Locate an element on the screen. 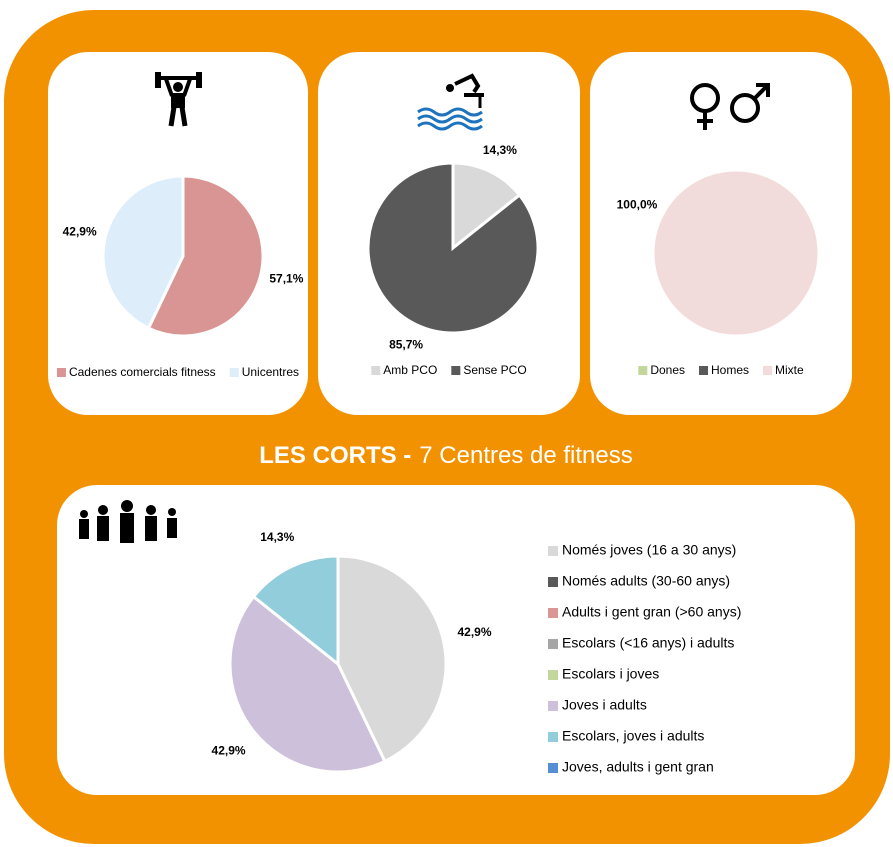 This screenshot has height=847, width=893. data-label: 57,1% is located at coordinates (286, 279).